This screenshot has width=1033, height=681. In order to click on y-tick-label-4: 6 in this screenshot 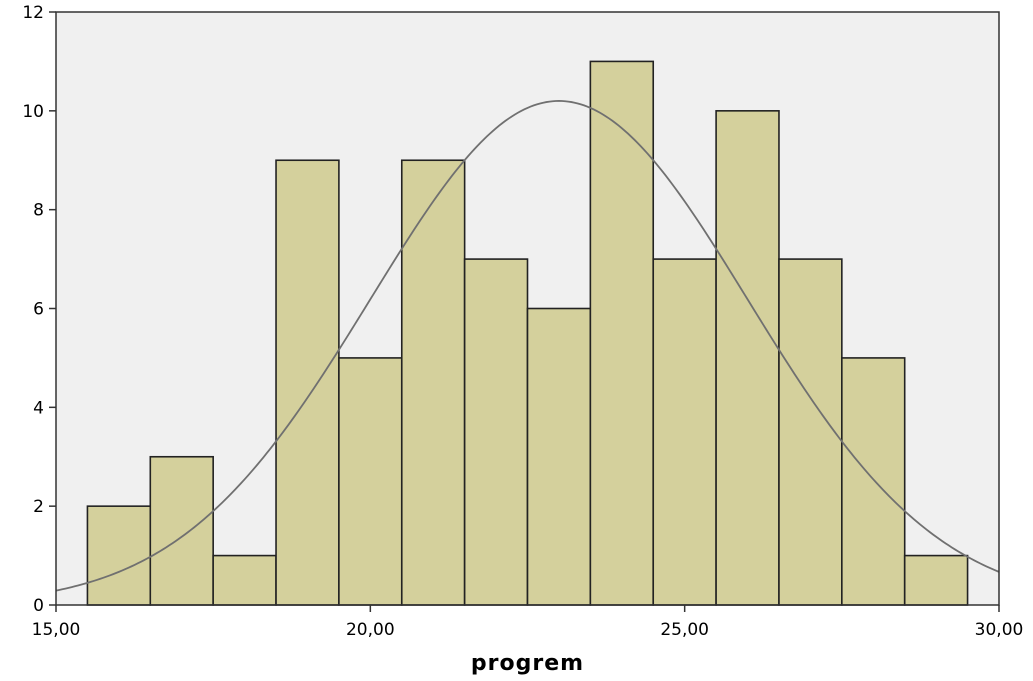, I will do `click(38, 310)`.